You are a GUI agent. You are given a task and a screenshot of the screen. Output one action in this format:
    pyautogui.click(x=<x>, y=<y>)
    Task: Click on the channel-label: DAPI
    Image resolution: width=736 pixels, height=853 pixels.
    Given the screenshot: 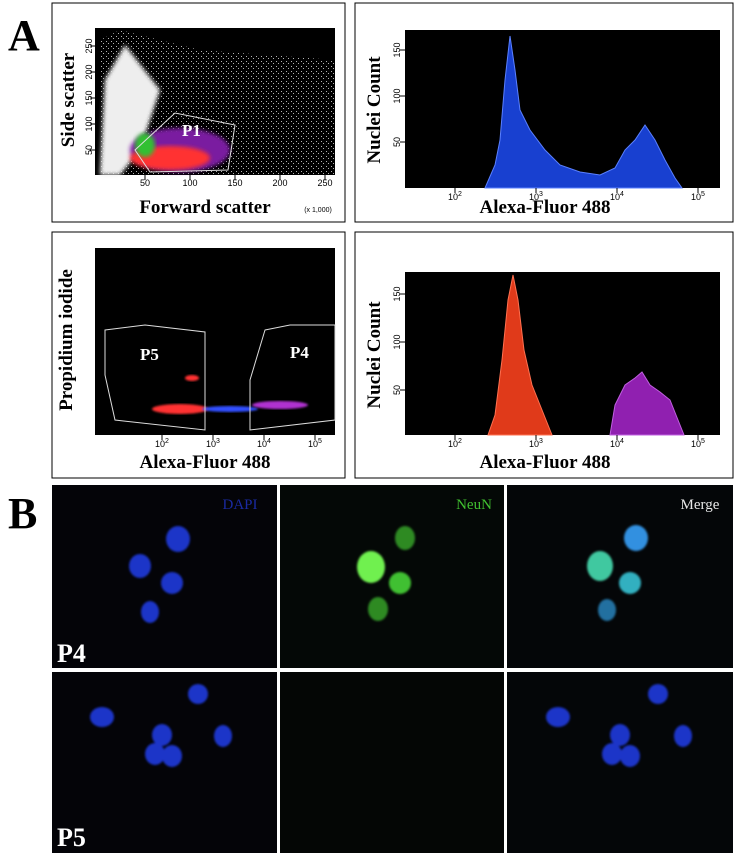 What is the action you would take?
    pyautogui.click(x=239, y=505)
    